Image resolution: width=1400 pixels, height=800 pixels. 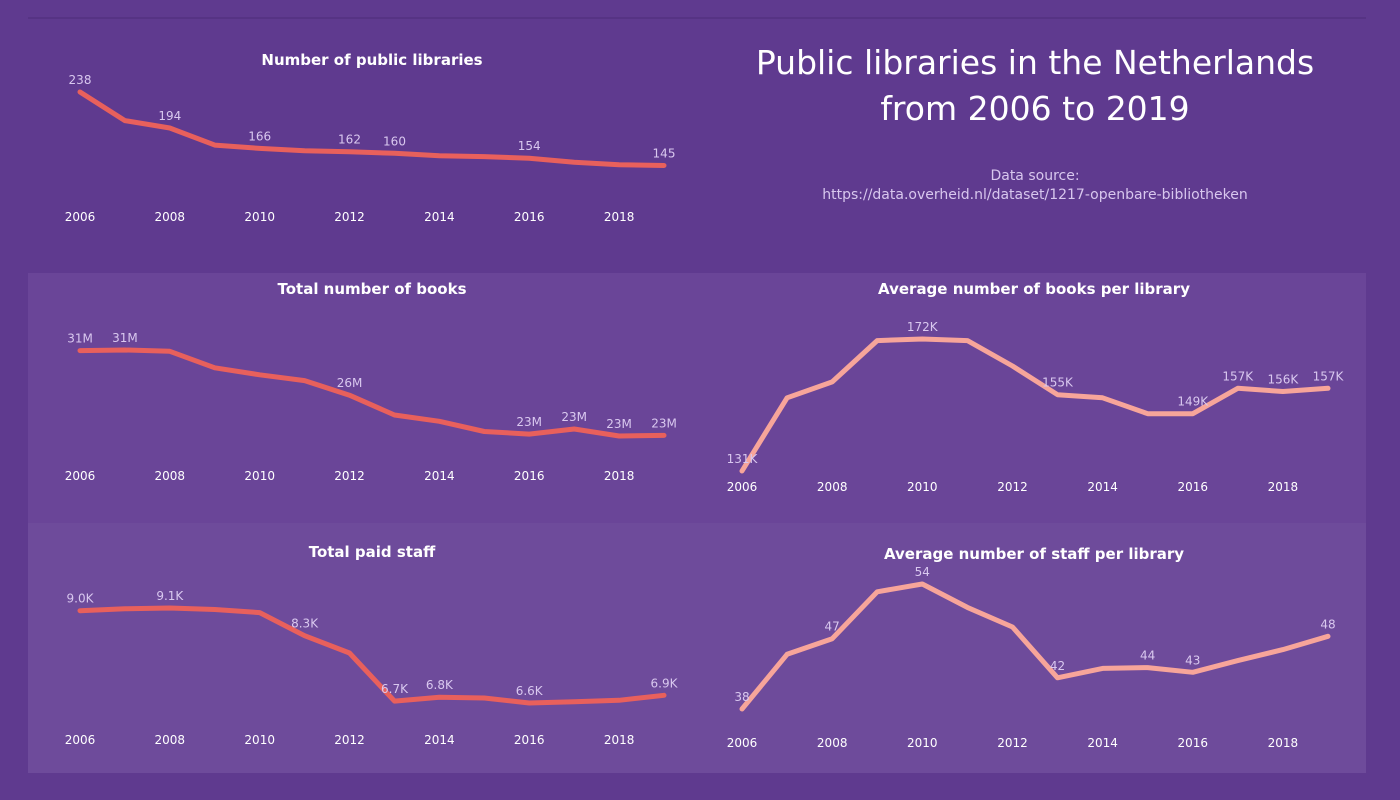 I want to click on data-label: 38, so click(x=741, y=697).